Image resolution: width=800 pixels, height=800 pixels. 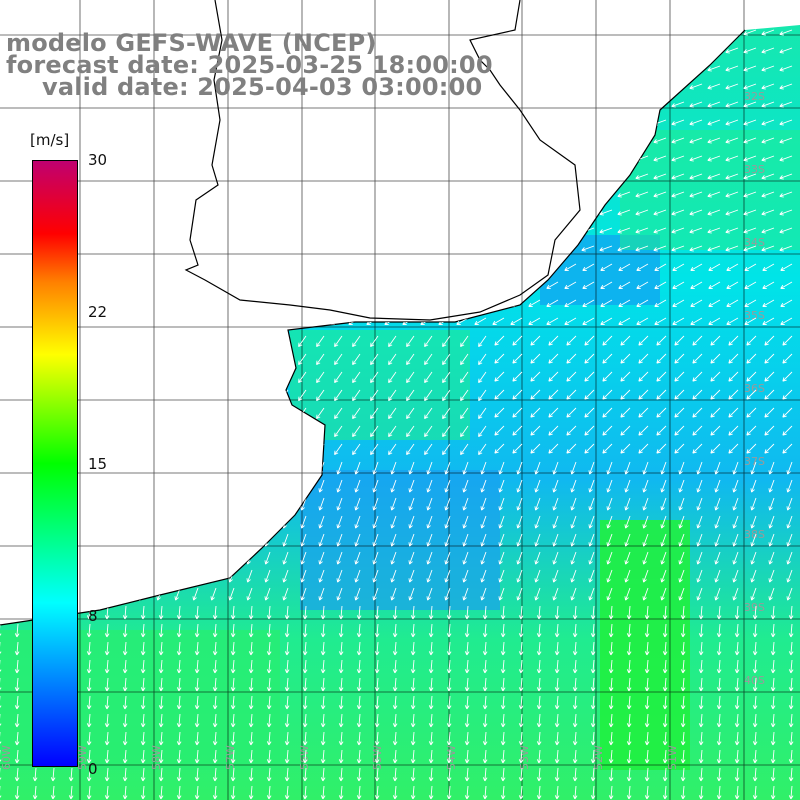 I want to click on longitude-label: 52W, so click(x=598, y=757).